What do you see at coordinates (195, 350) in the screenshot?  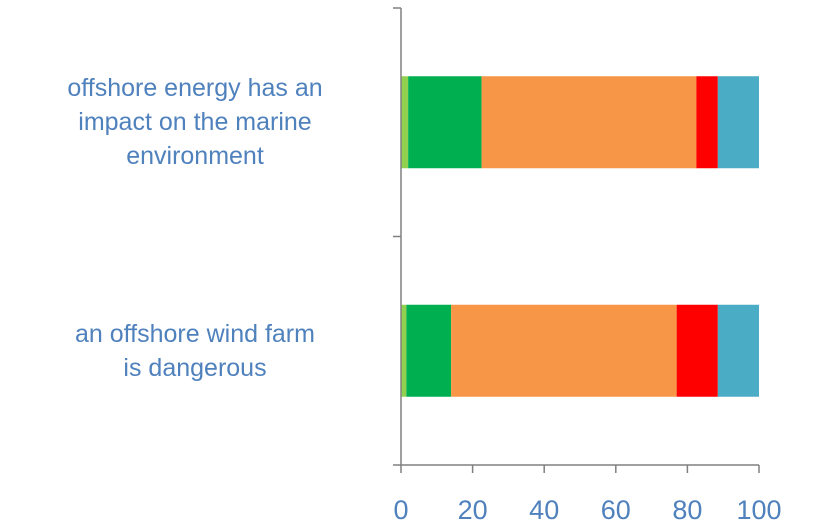 I see `category-label-wind-farm-dangerous: an offshore wind farm is dangerous` at bounding box center [195, 350].